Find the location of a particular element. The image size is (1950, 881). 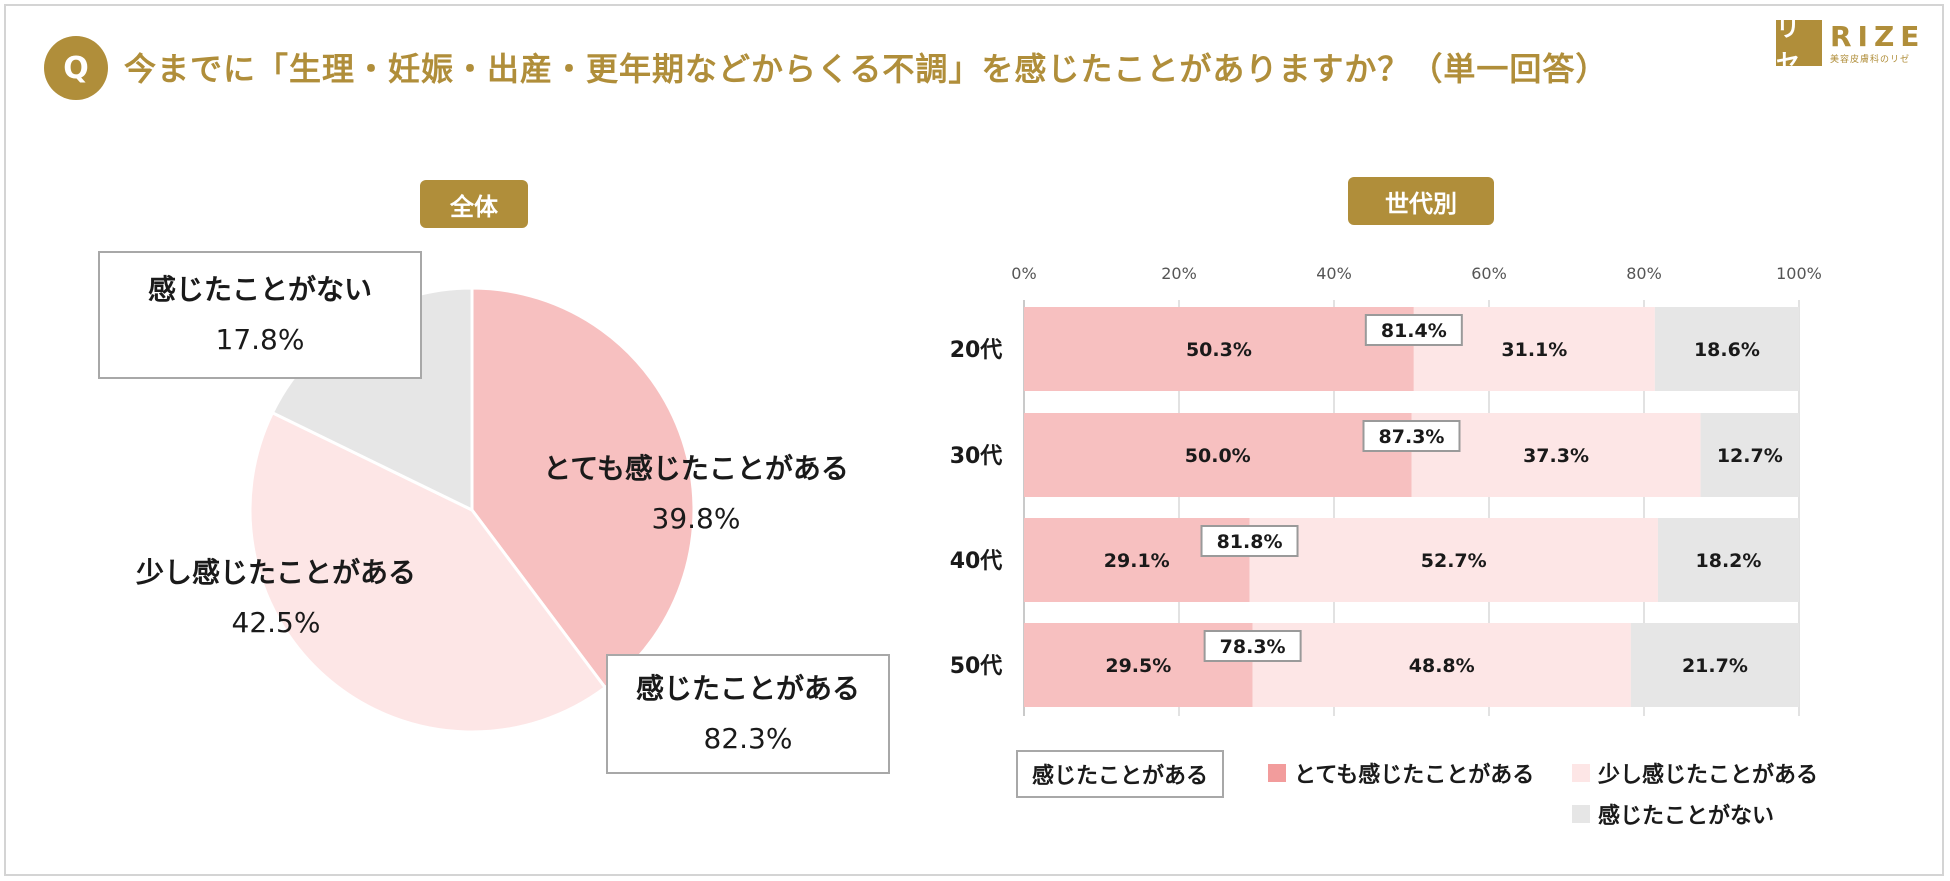

data-label: 18.2% is located at coordinates (1729, 561).